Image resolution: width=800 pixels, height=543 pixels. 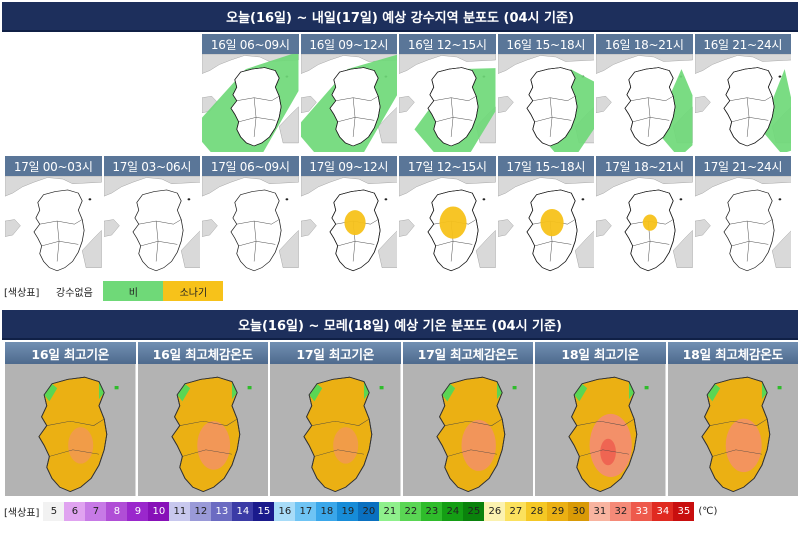 What do you see at coordinates (54, 511) in the screenshot?
I see `temp-scale-cell: 5` at bounding box center [54, 511].